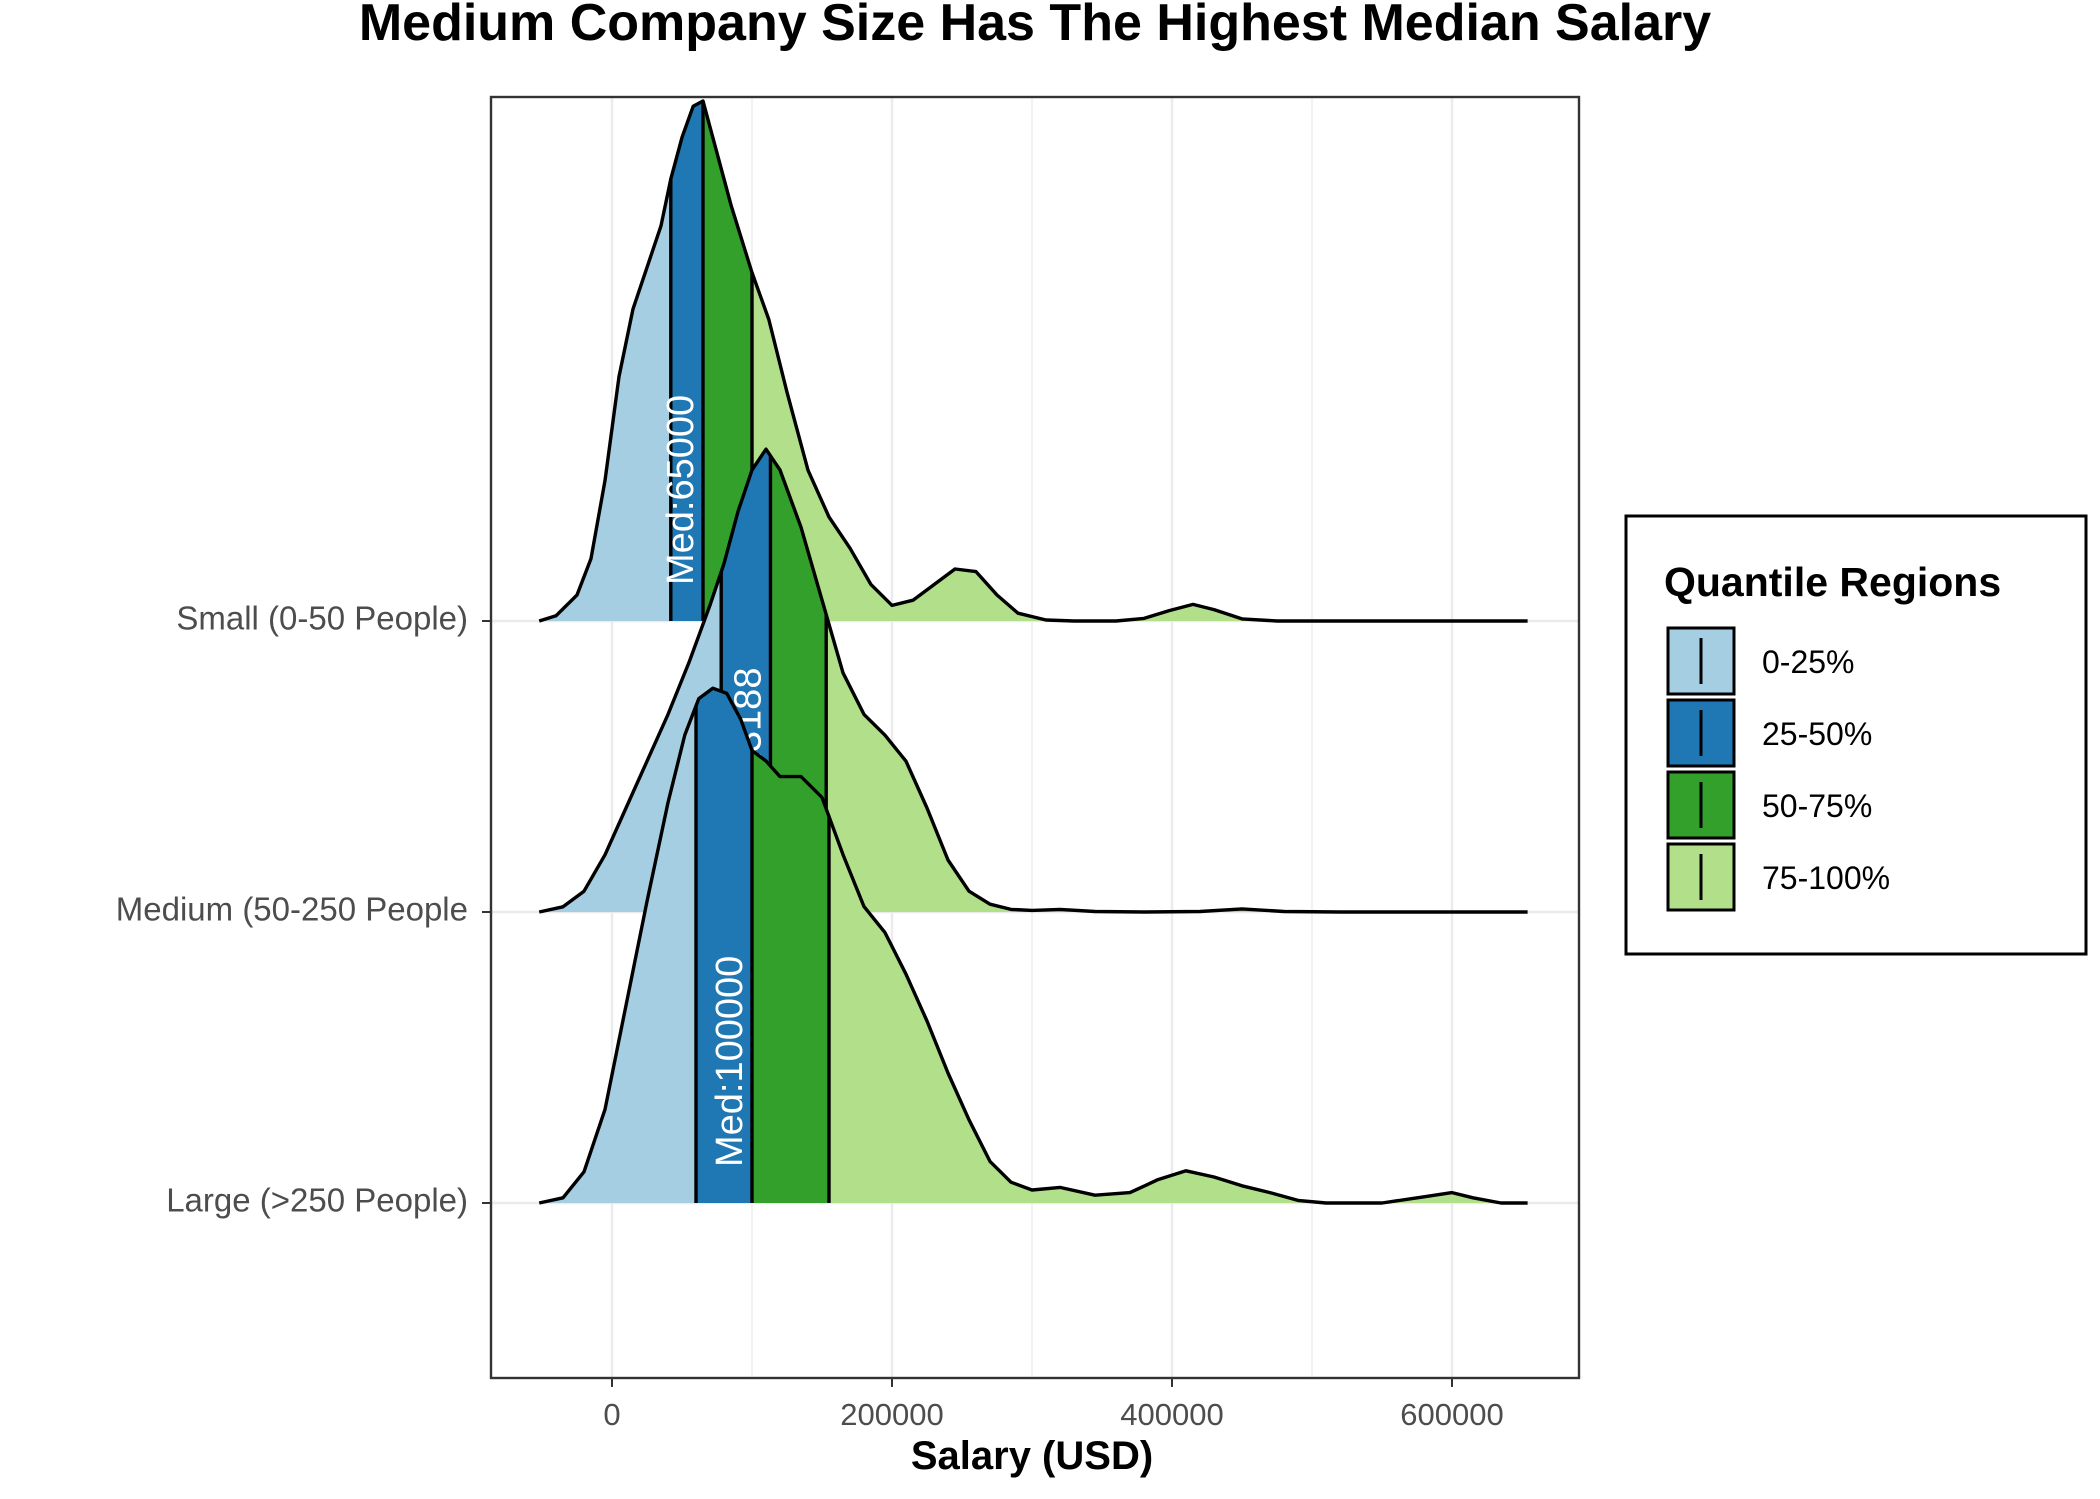  I want to click on legend-label: 0-25%, so click(1808, 662).